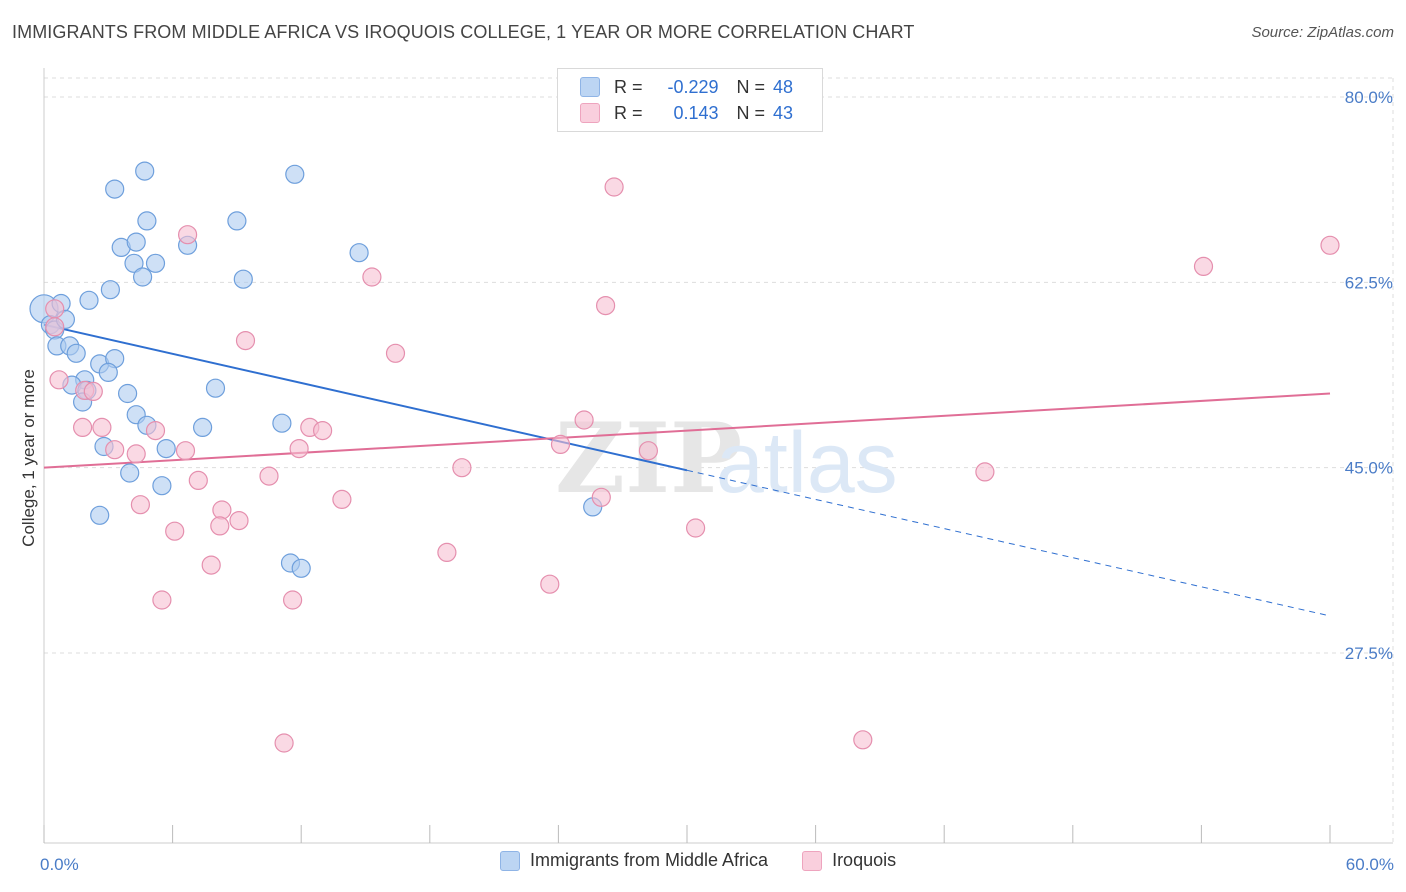  I want to click on legend-r-value: 0.143, so click(696, 112).